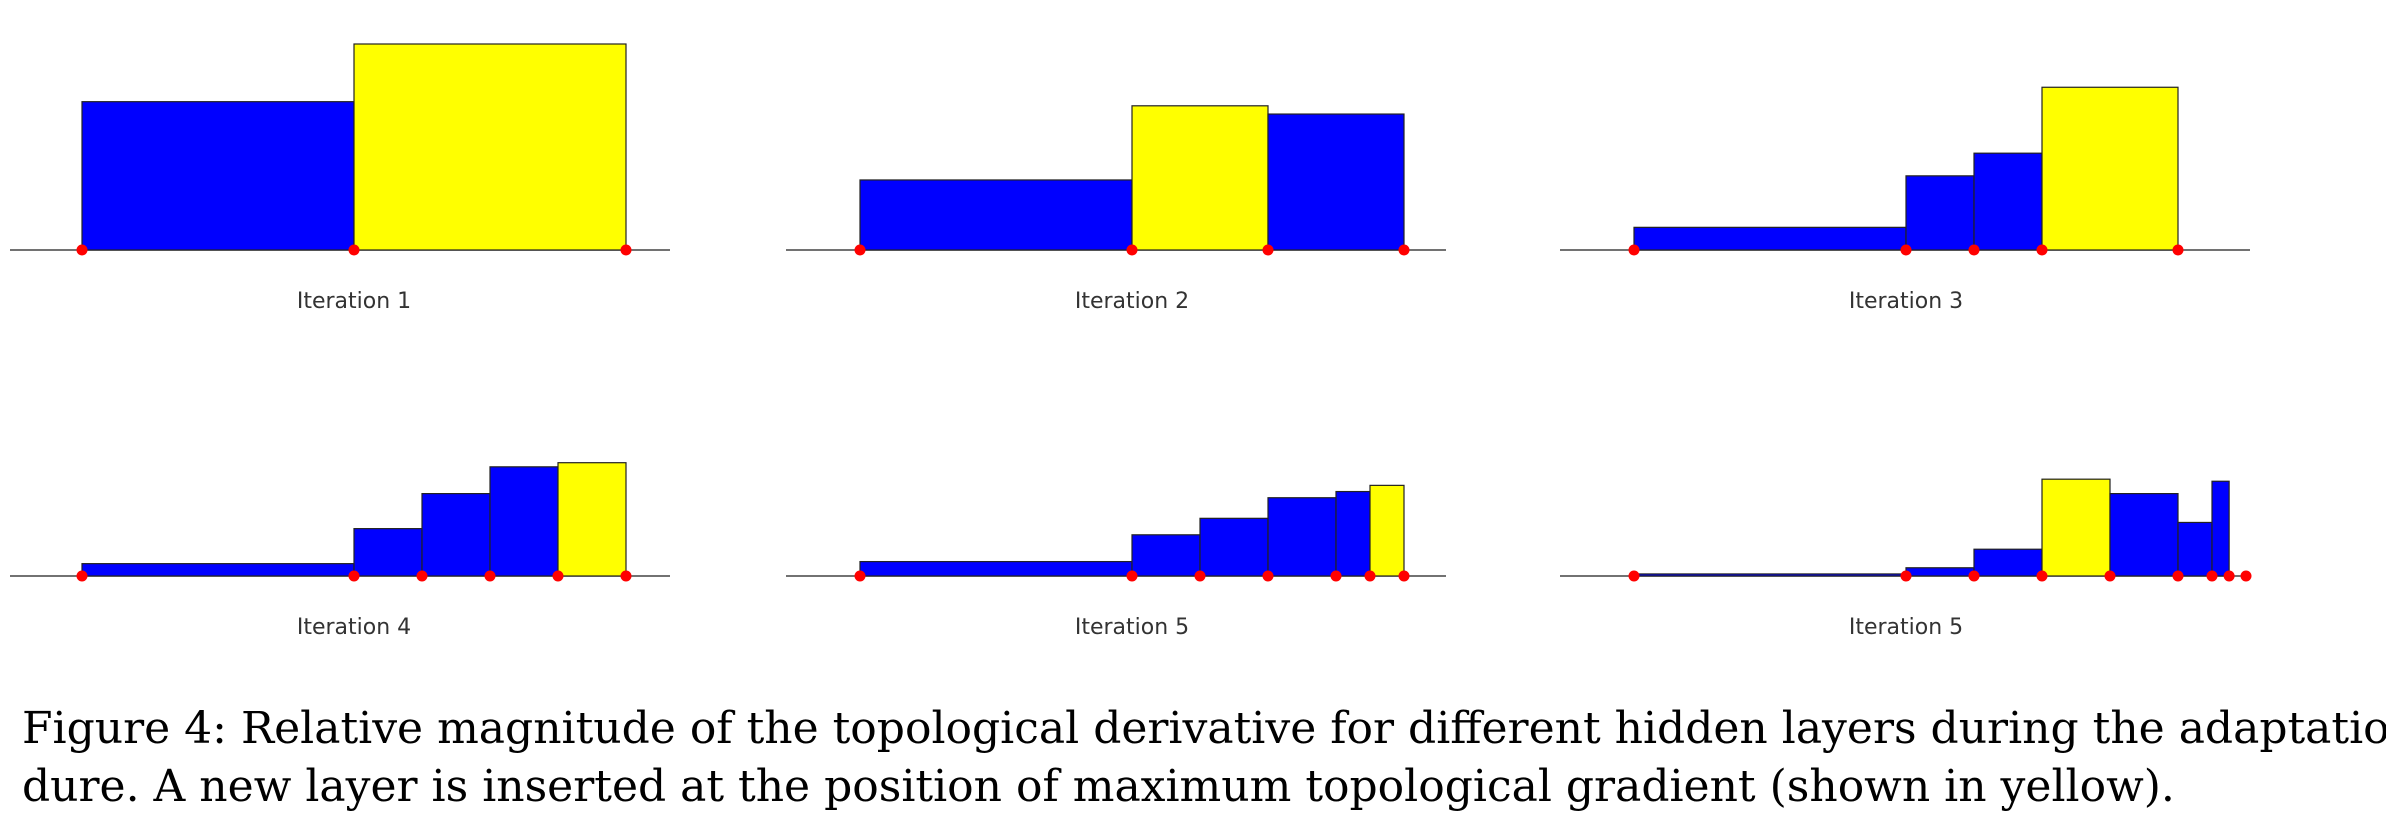 This screenshot has width=2386, height=828. Describe the element at coordinates (1906, 301) in the screenshot. I see `iteration-label: Iteration 3` at that location.